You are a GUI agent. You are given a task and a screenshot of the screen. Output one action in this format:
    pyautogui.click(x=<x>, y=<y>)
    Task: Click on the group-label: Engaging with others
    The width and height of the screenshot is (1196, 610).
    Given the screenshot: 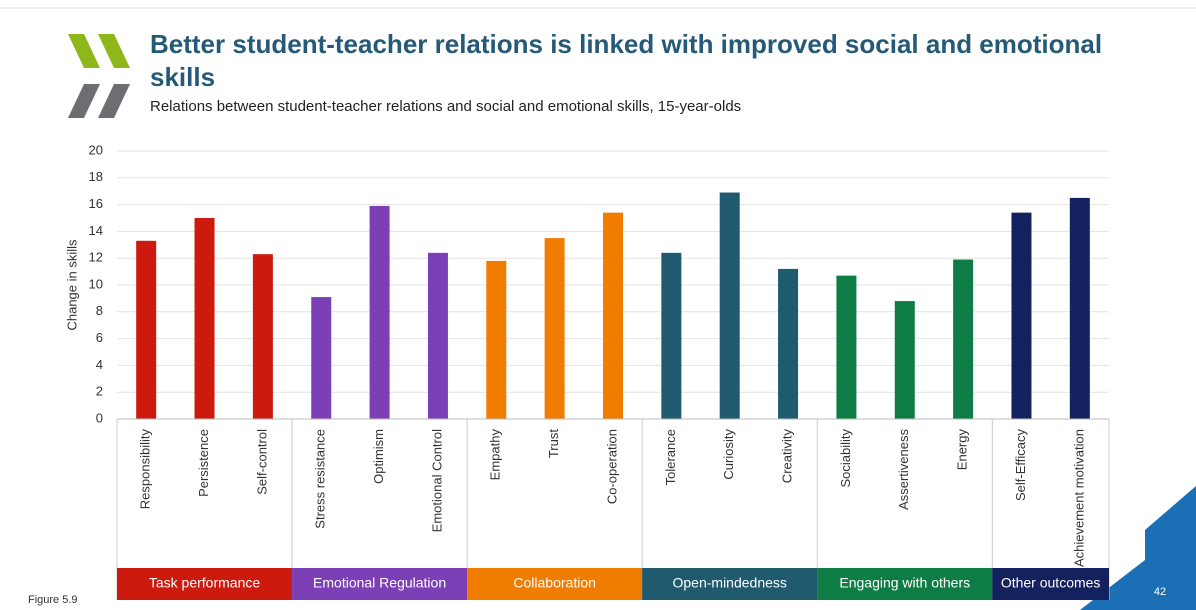 What is the action you would take?
    pyautogui.click(x=904, y=583)
    